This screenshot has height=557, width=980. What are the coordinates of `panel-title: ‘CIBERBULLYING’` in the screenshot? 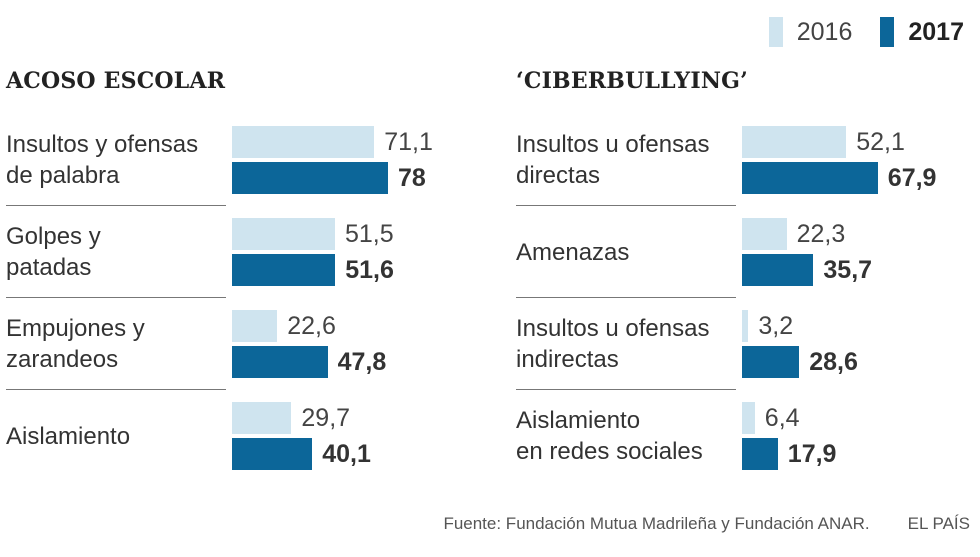 It's located at (632, 81).